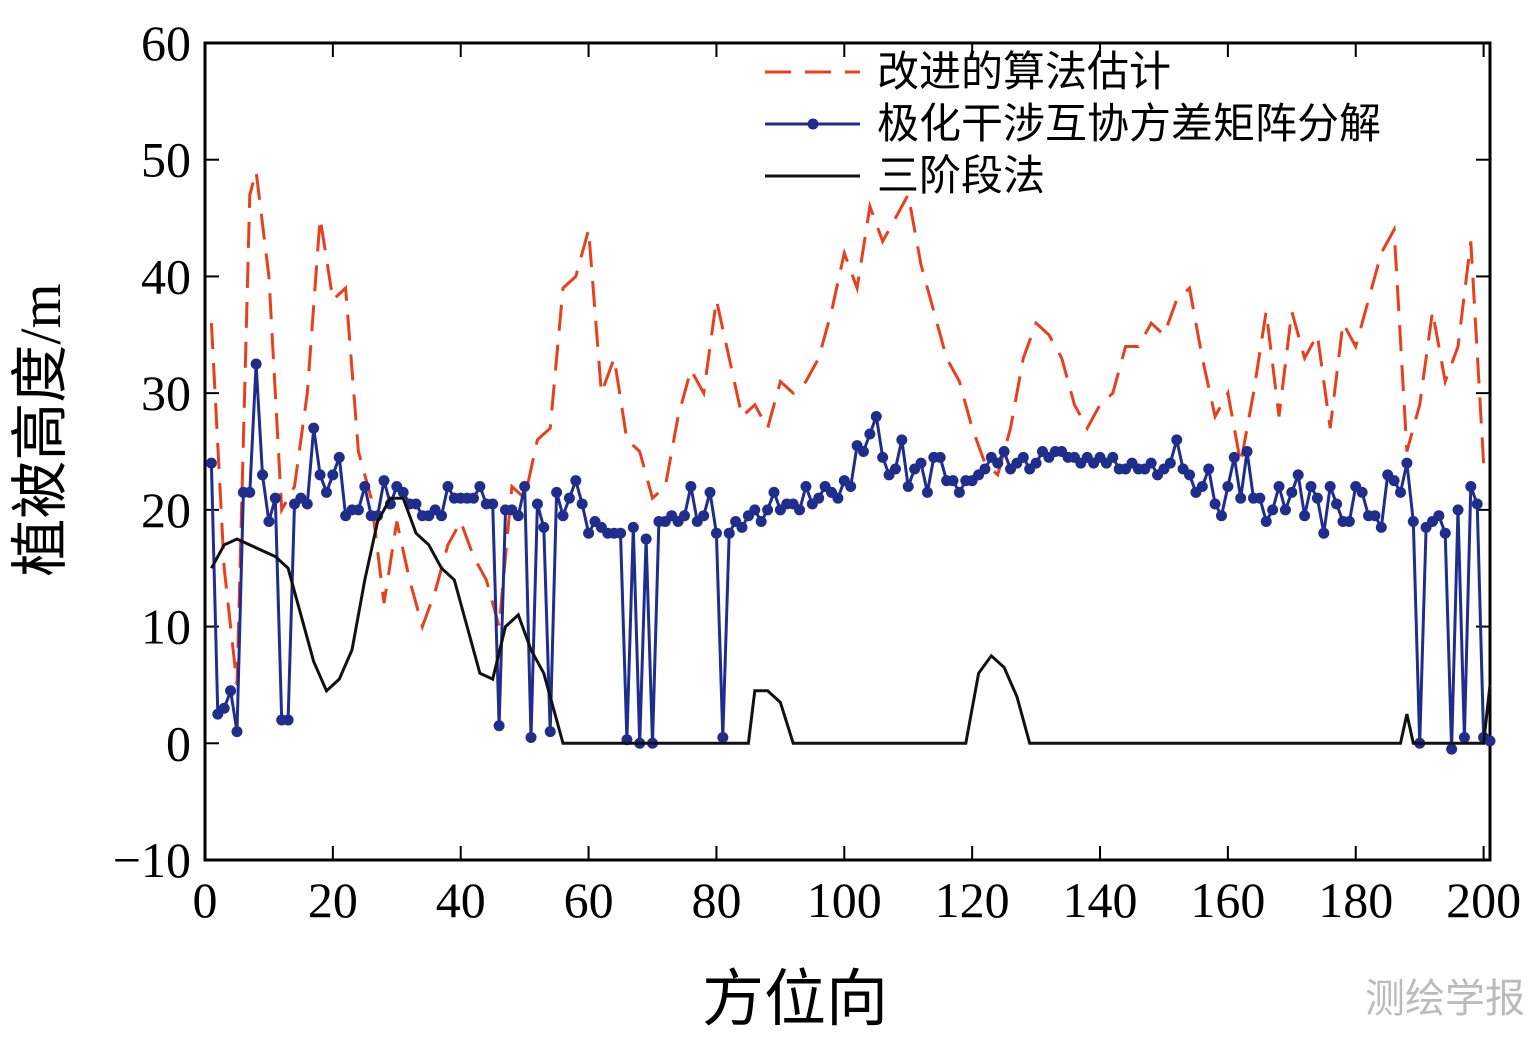  I want to click on x-tick-label: 20, so click(333, 900).